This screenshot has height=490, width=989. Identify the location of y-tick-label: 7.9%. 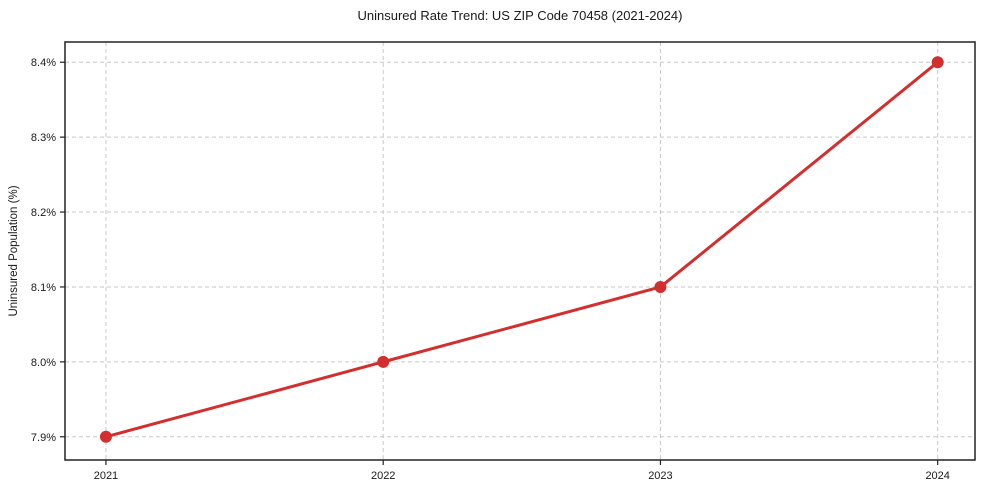
(43, 438).